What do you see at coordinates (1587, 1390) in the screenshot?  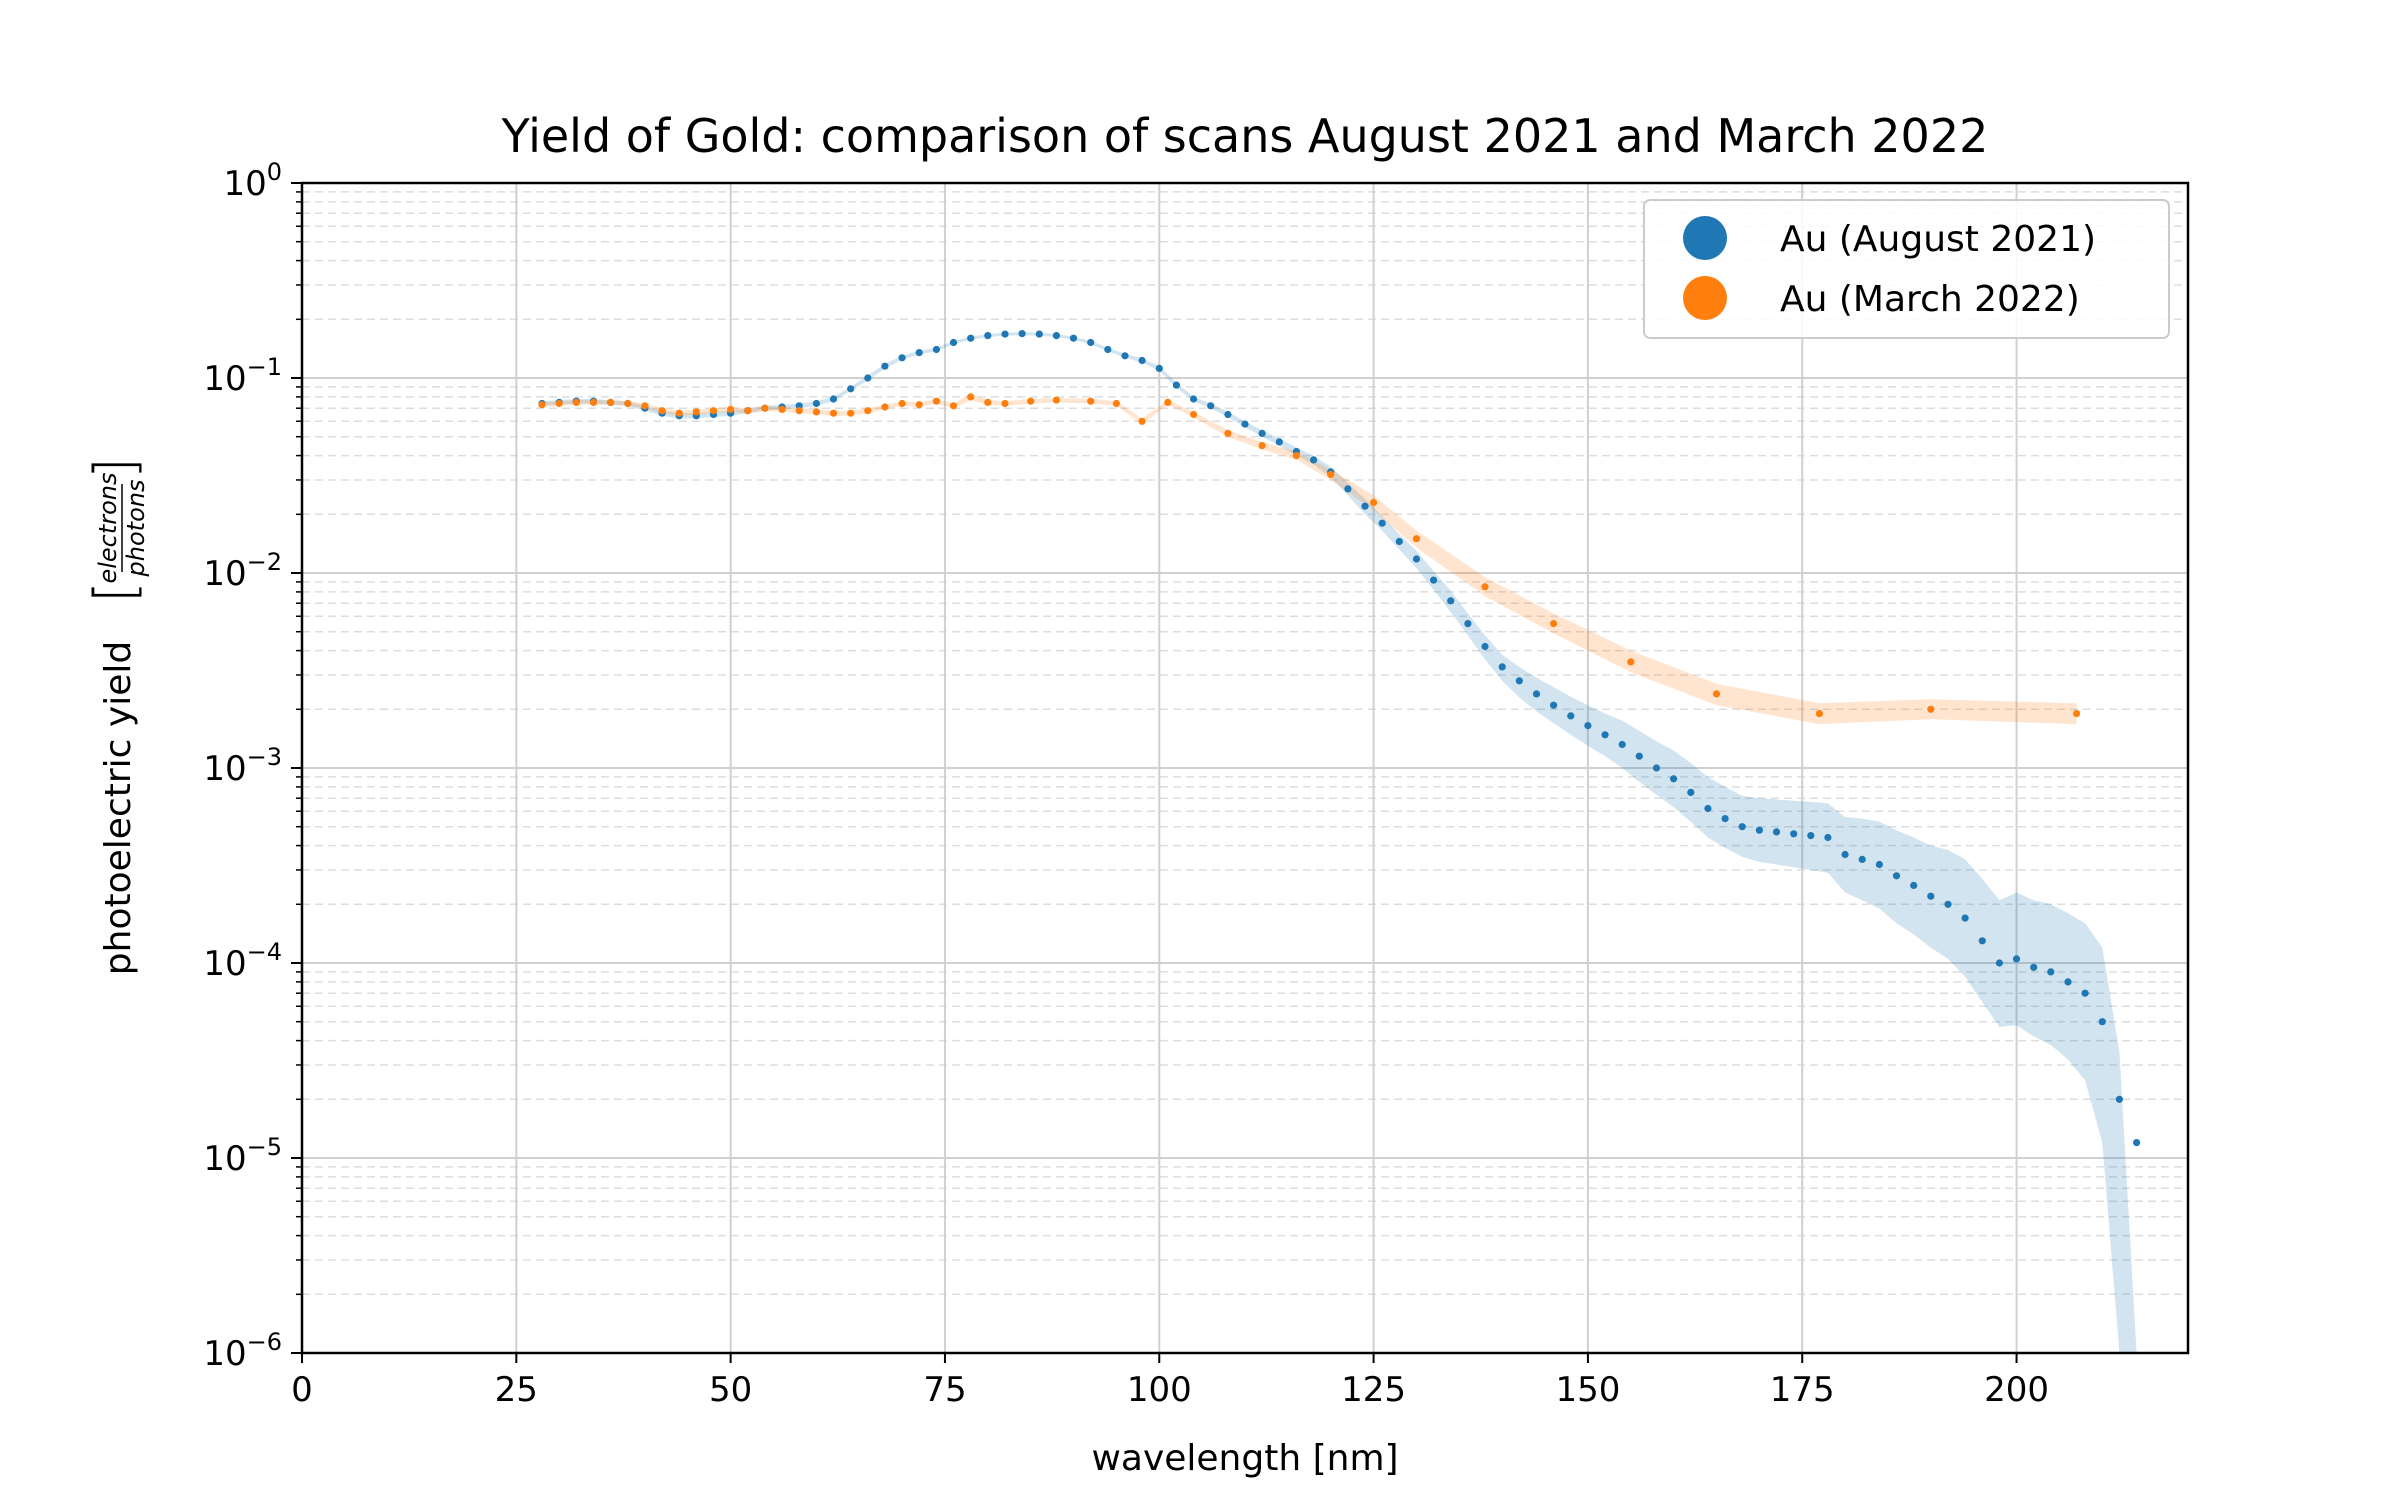 I see `x-tick-label: 150` at bounding box center [1587, 1390].